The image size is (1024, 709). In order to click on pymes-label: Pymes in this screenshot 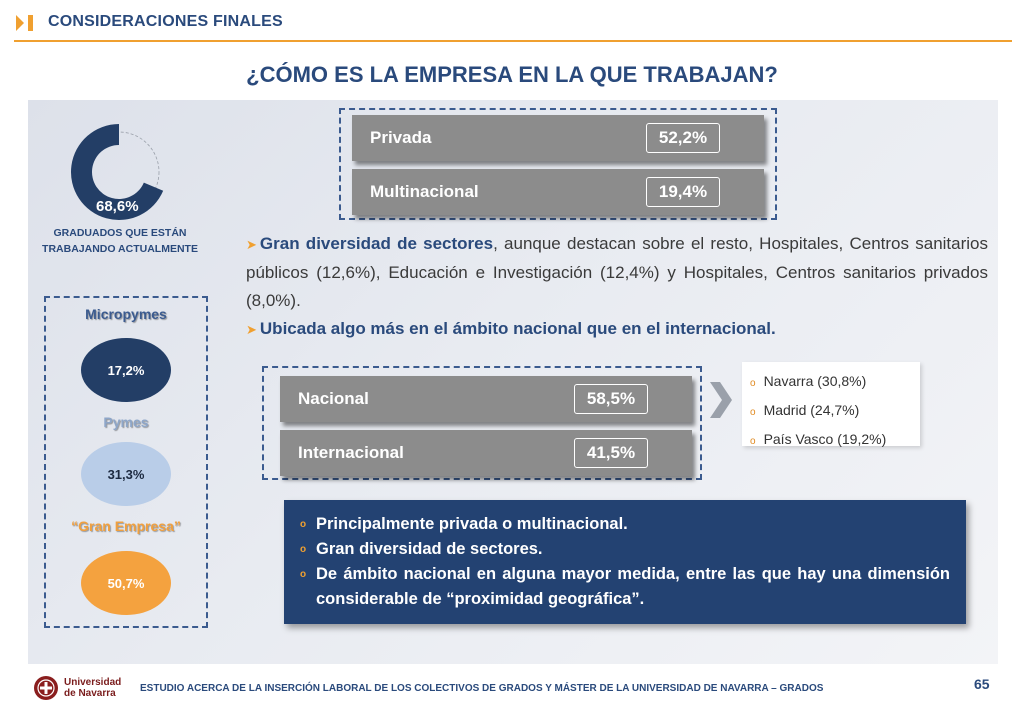, I will do `click(126, 422)`.